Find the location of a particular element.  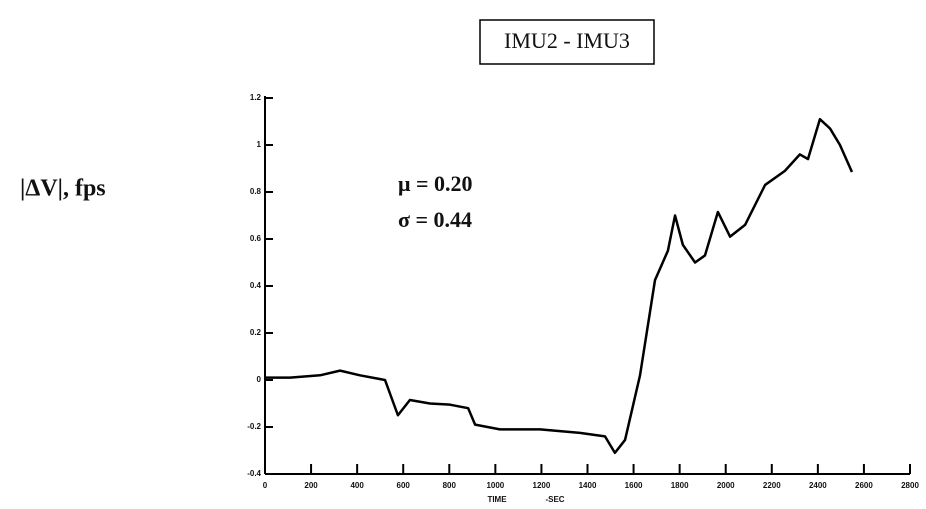

x-tick-label: 200 is located at coordinates (311, 485).